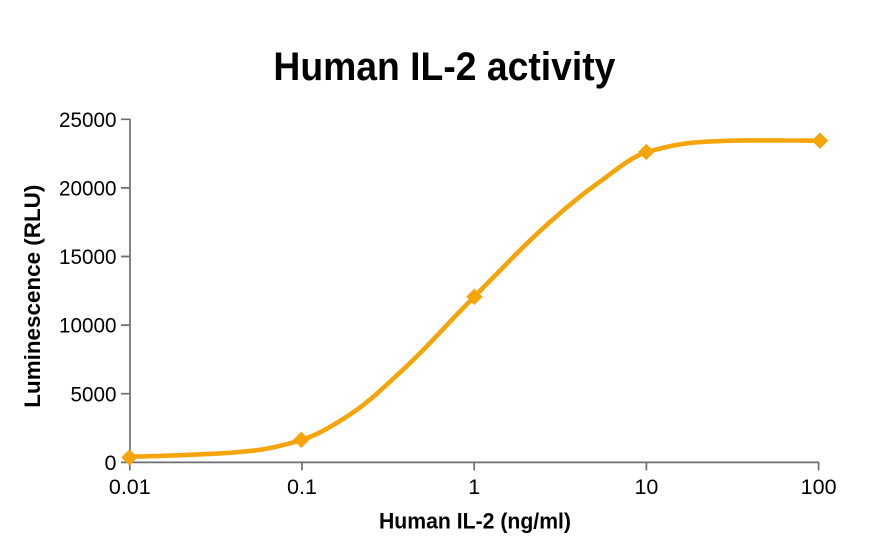 This screenshot has width=881, height=560. I want to click on svg-text: 100, so click(819, 487).